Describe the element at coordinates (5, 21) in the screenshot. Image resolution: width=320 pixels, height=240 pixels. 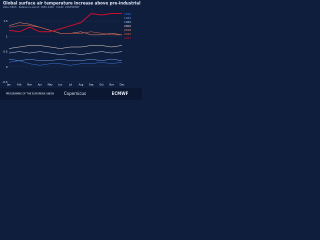
I see `y-tick-label: 1.5` at that location.